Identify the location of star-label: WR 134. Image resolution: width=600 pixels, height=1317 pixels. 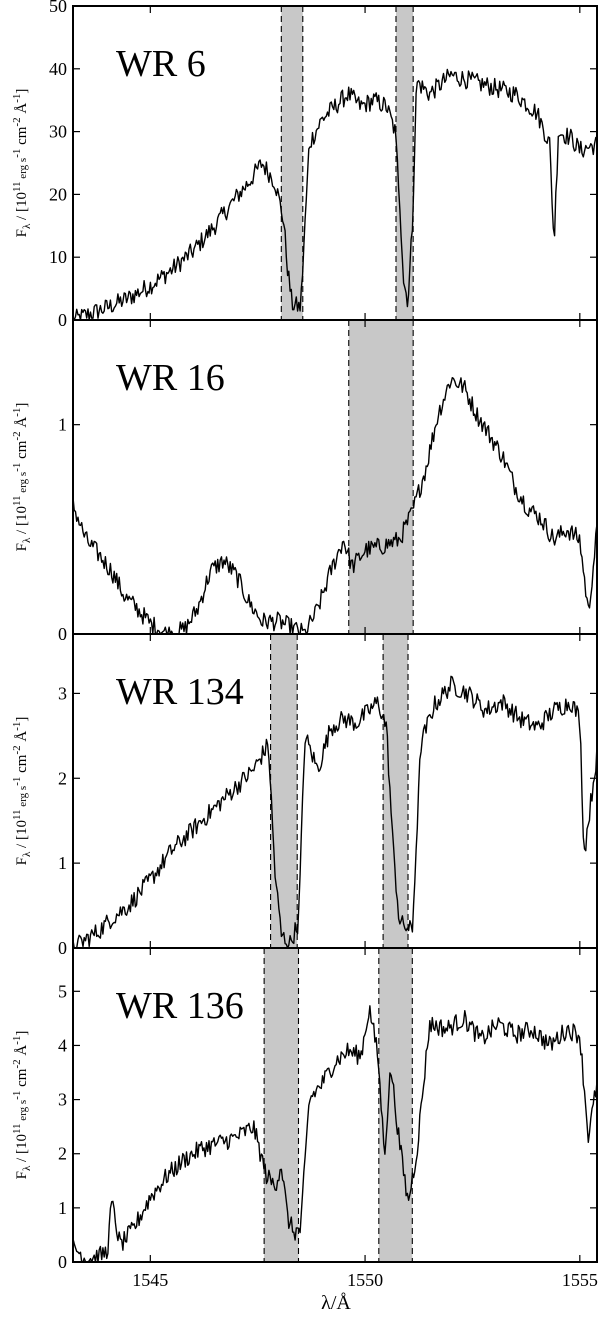
(180, 692).